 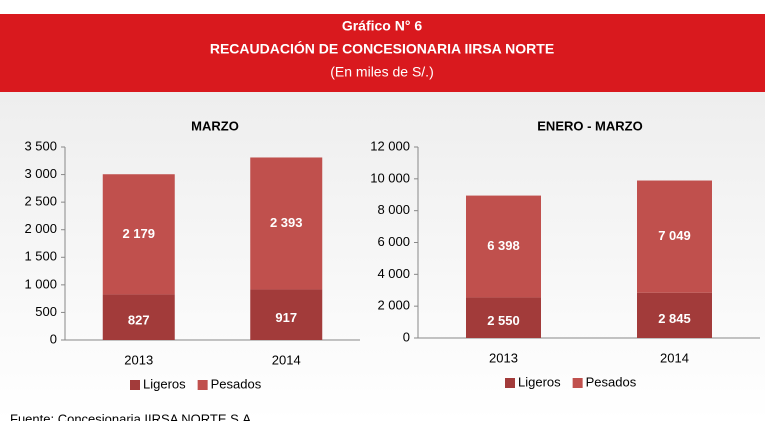 I want to click on header-unit: (En miles de S/.), so click(x=381, y=72).